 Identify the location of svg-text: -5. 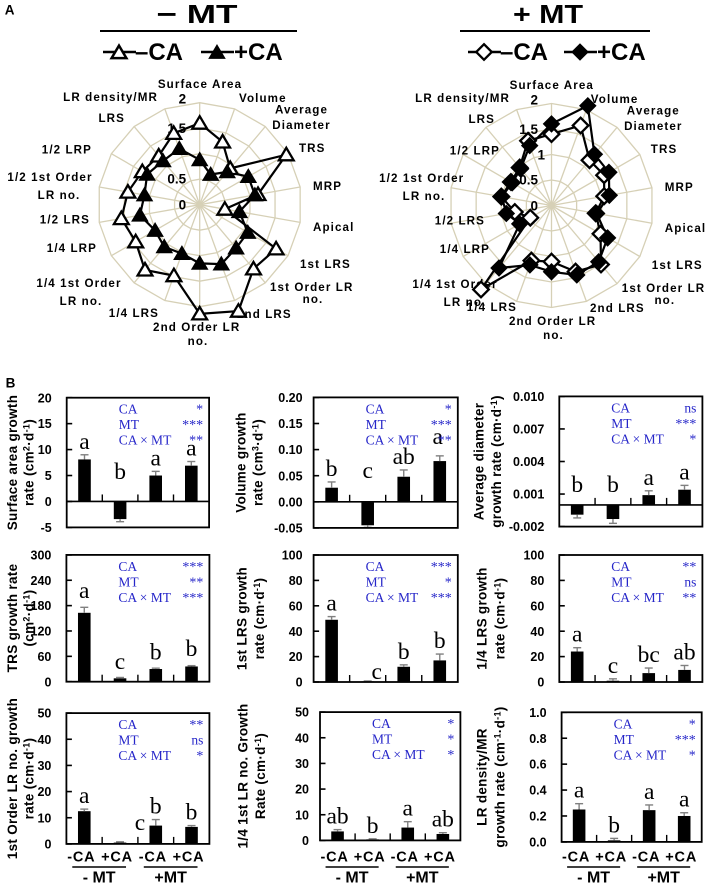
(46, 528).